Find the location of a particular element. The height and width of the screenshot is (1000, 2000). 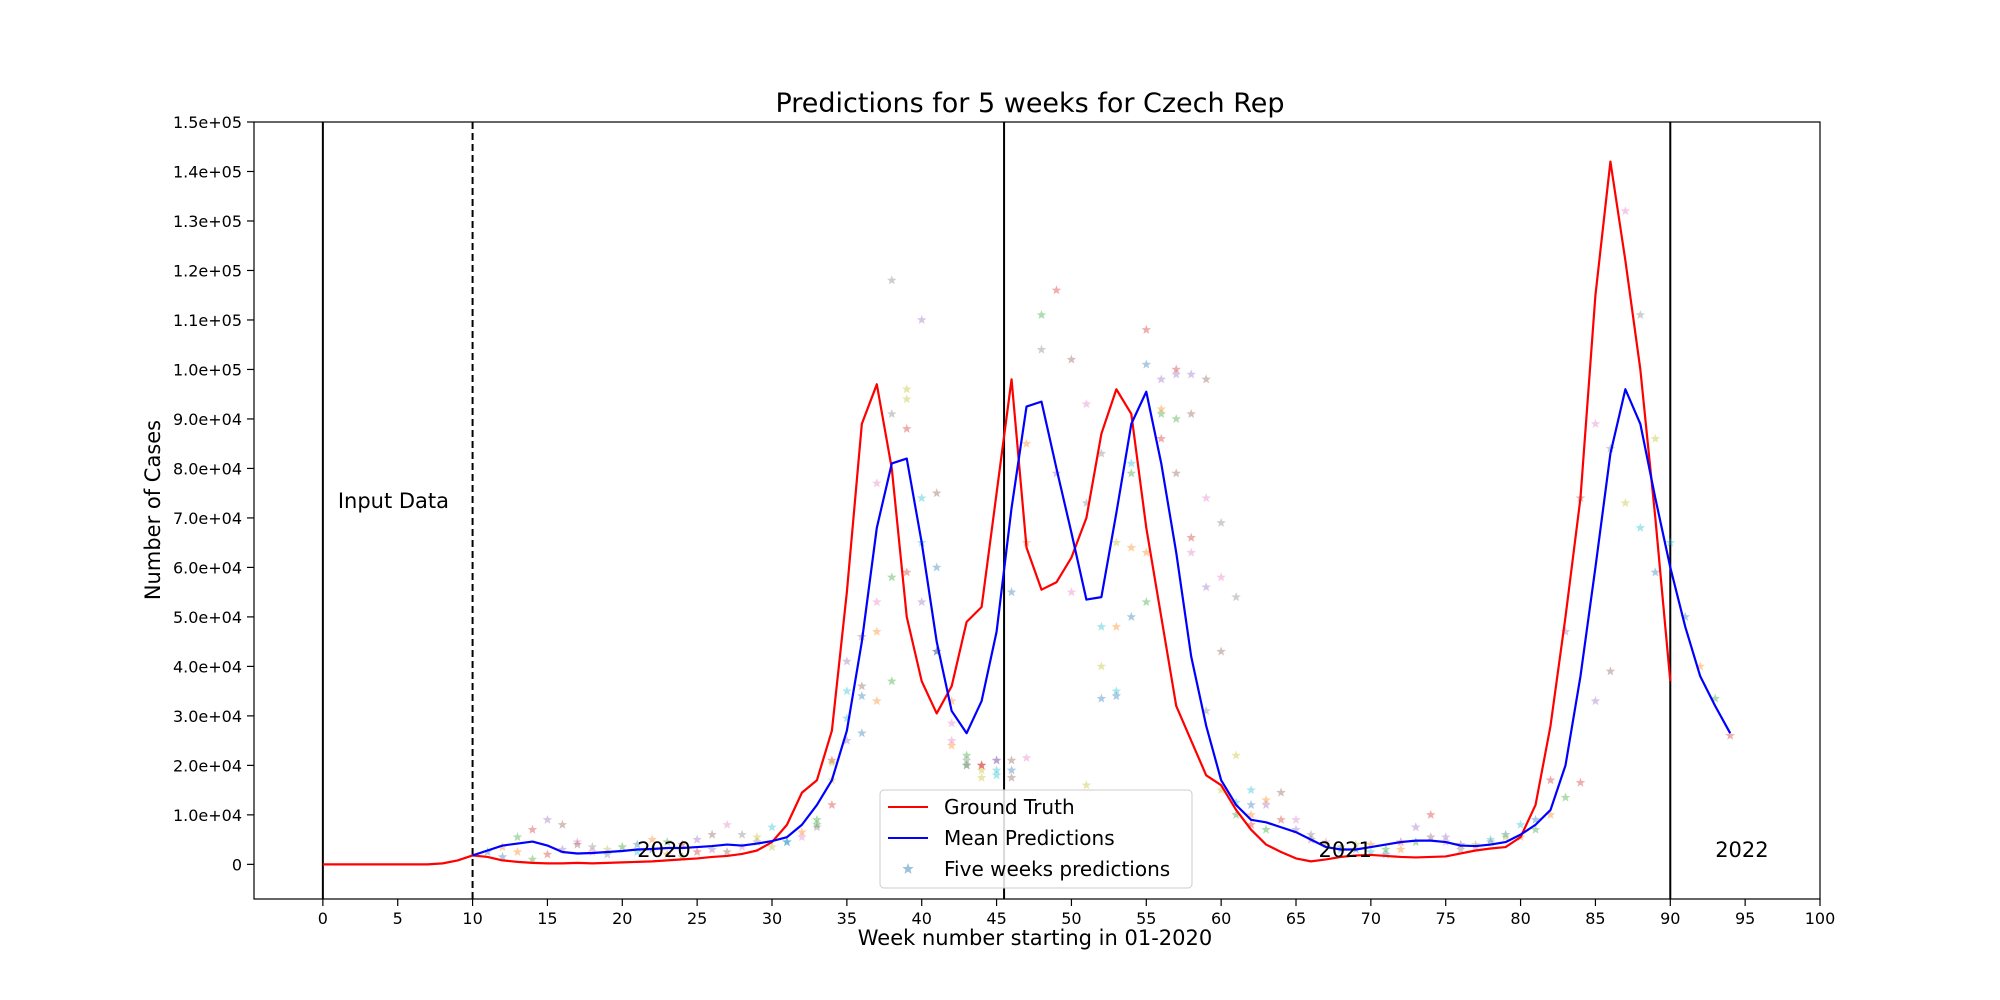

chart-title: Predictions for 5 weeks for Czech Rep is located at coordinates (1029, 103).